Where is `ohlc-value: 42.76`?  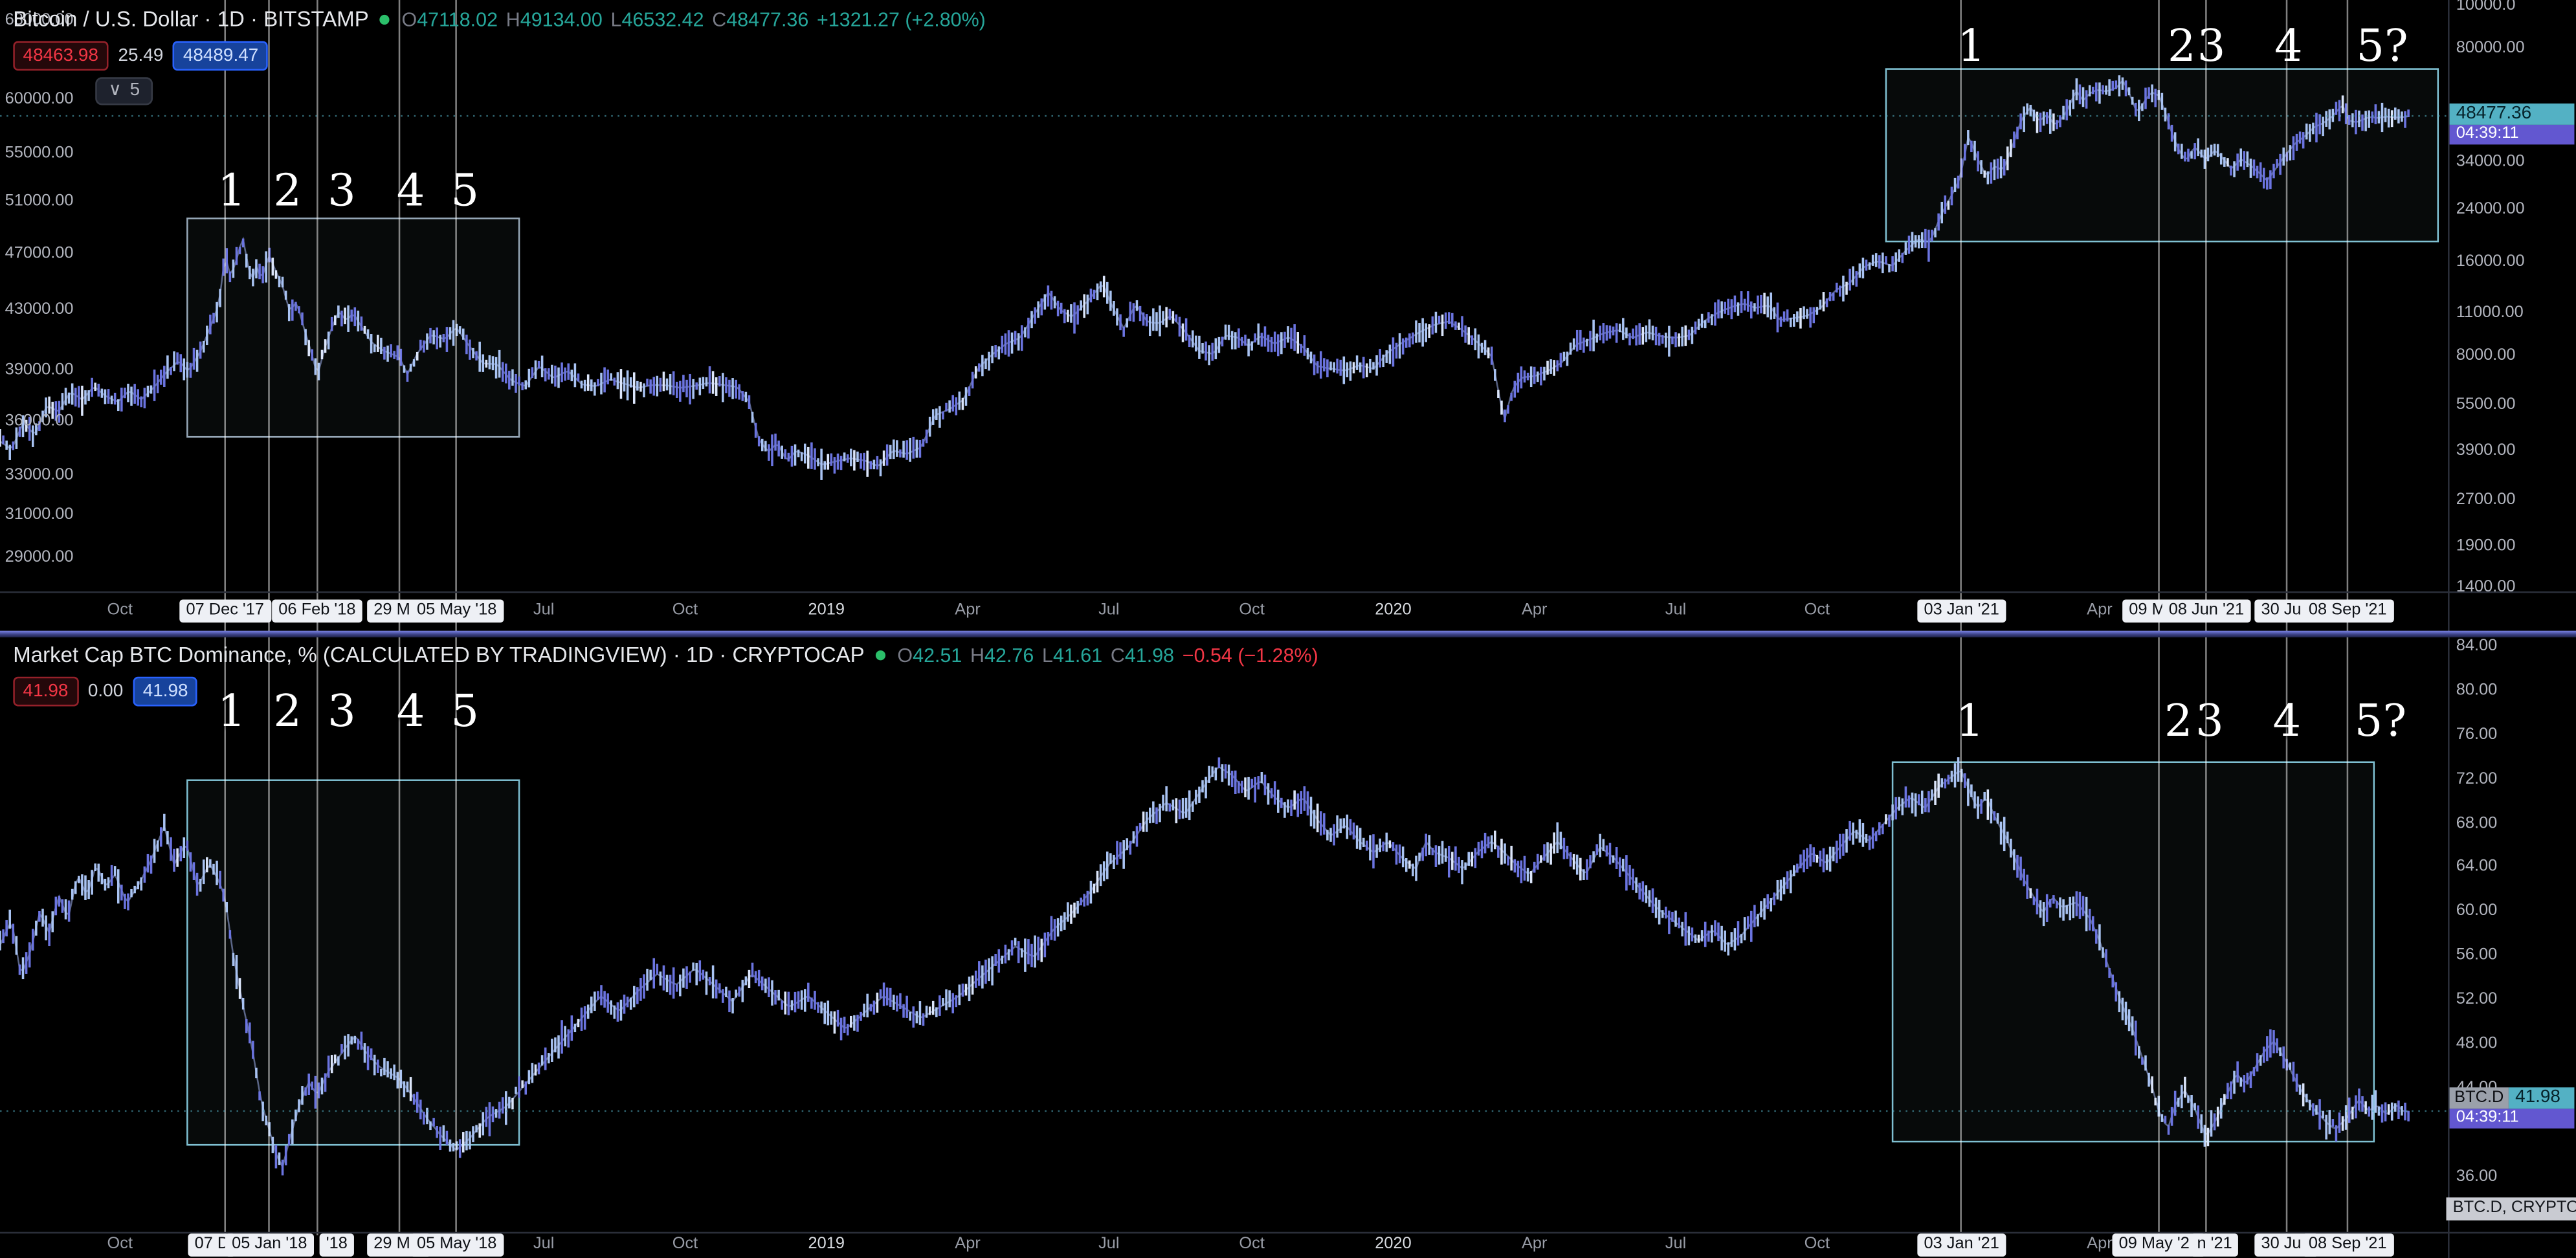 ohlc-value: 42.76 is located at coordinates (1009, 655).